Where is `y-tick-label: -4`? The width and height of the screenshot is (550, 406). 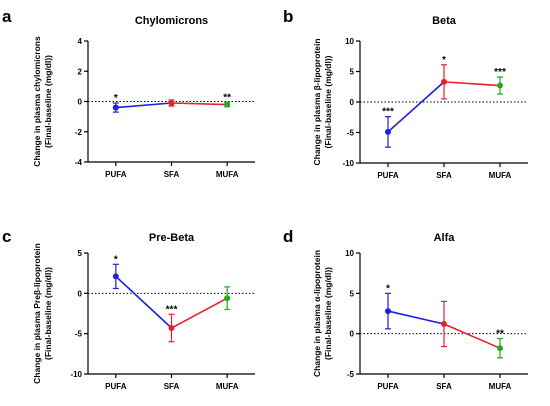
y-tick-label: -4 is located at coordinates (79, 162).